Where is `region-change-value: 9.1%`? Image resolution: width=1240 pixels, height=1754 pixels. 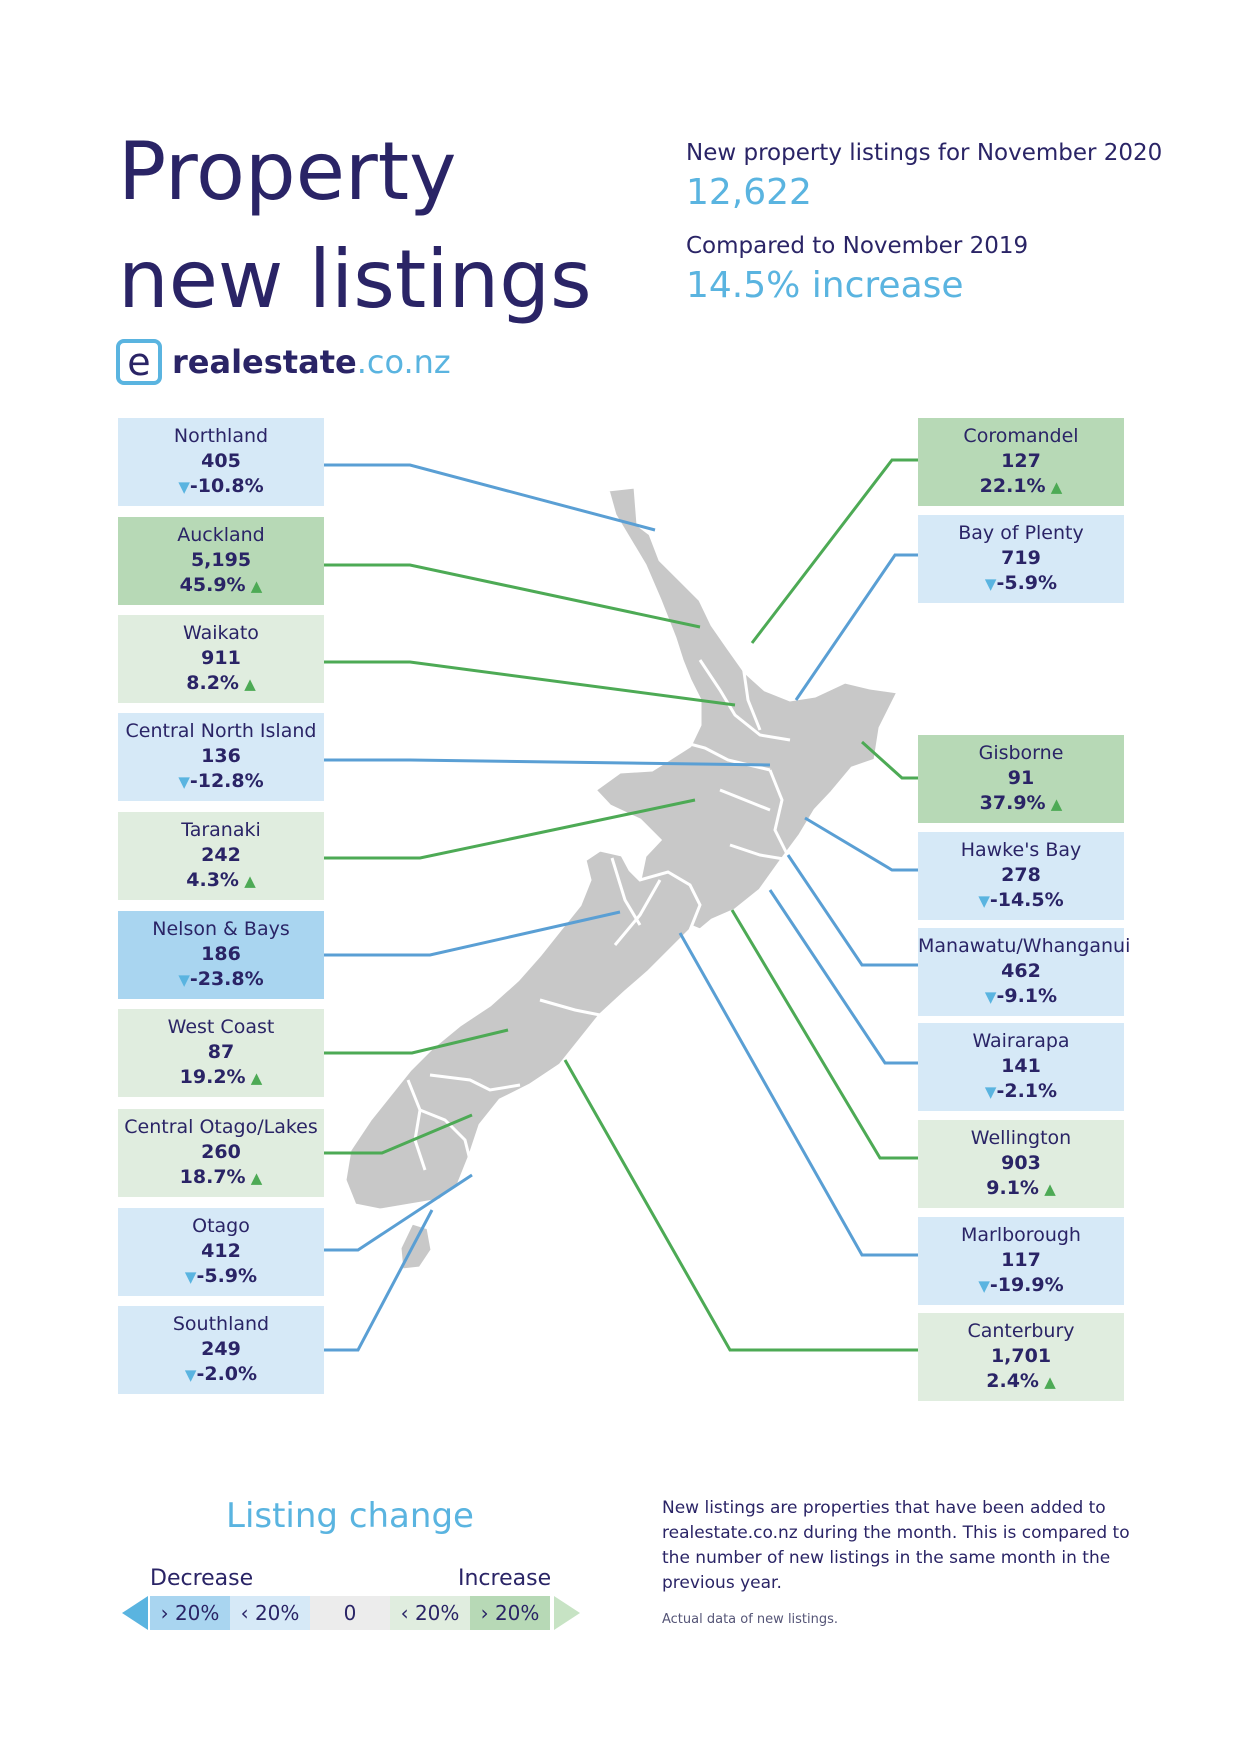
region-change-value: 9.1% is located at coordinates (1012, 1188).